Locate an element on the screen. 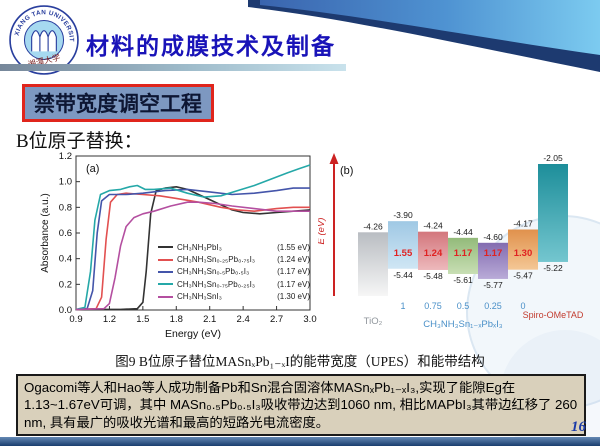 This screenshot has width=600, height=446. swoosh-blue-wave is located at coordinates (430, 27).